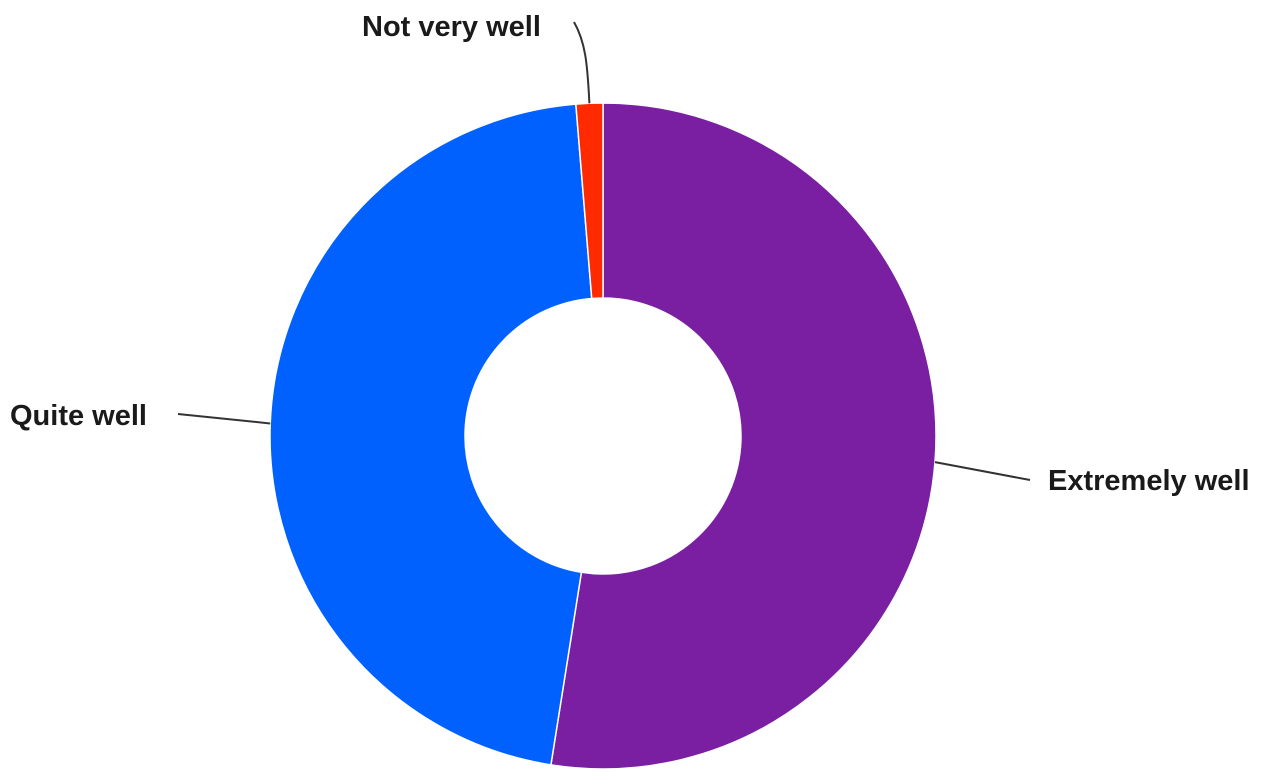 The width and height of the screenshot is (1288, 773). I want to click on slice-not-very-well, so click(589, 201).